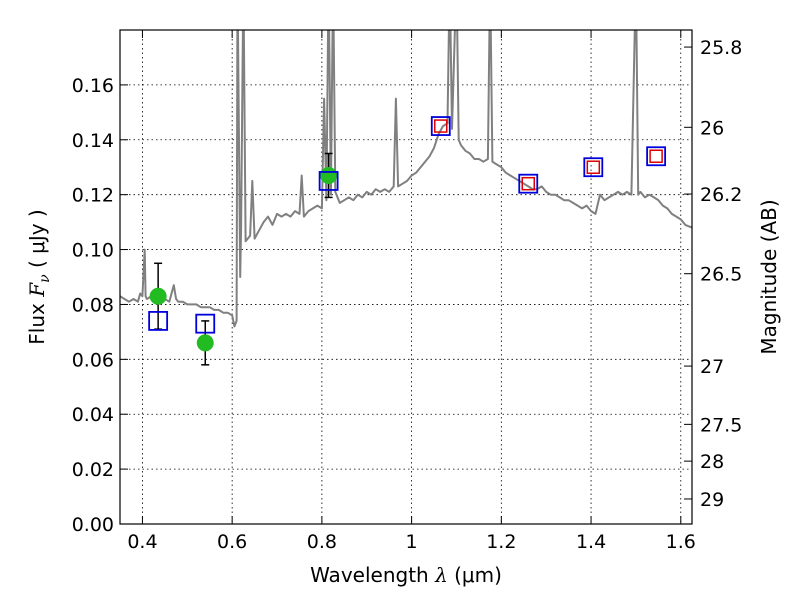 Image resolution: width=800 pixels, height=600 pixels. What do you see at coordinates (591, 542) in the screenshot?
I see `x-tick-label: 1.4` at bounding box center [591, 542].